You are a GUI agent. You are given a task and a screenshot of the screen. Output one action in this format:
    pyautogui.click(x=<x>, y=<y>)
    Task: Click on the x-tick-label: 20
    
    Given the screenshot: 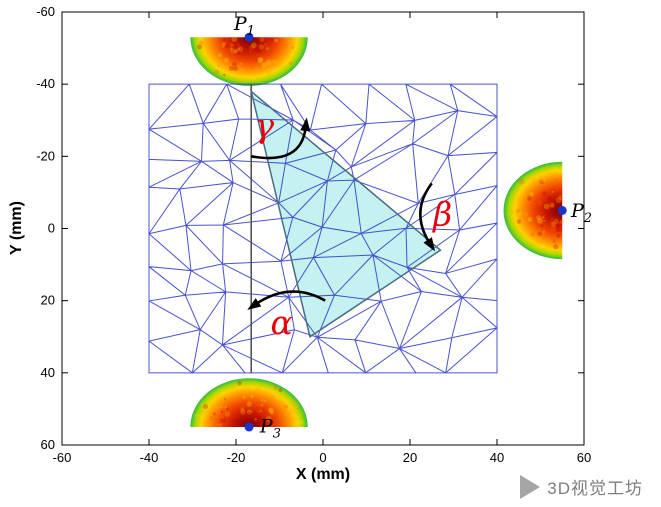 What is the action you would take?
    pyautogui.click(x=410, y=457)
    